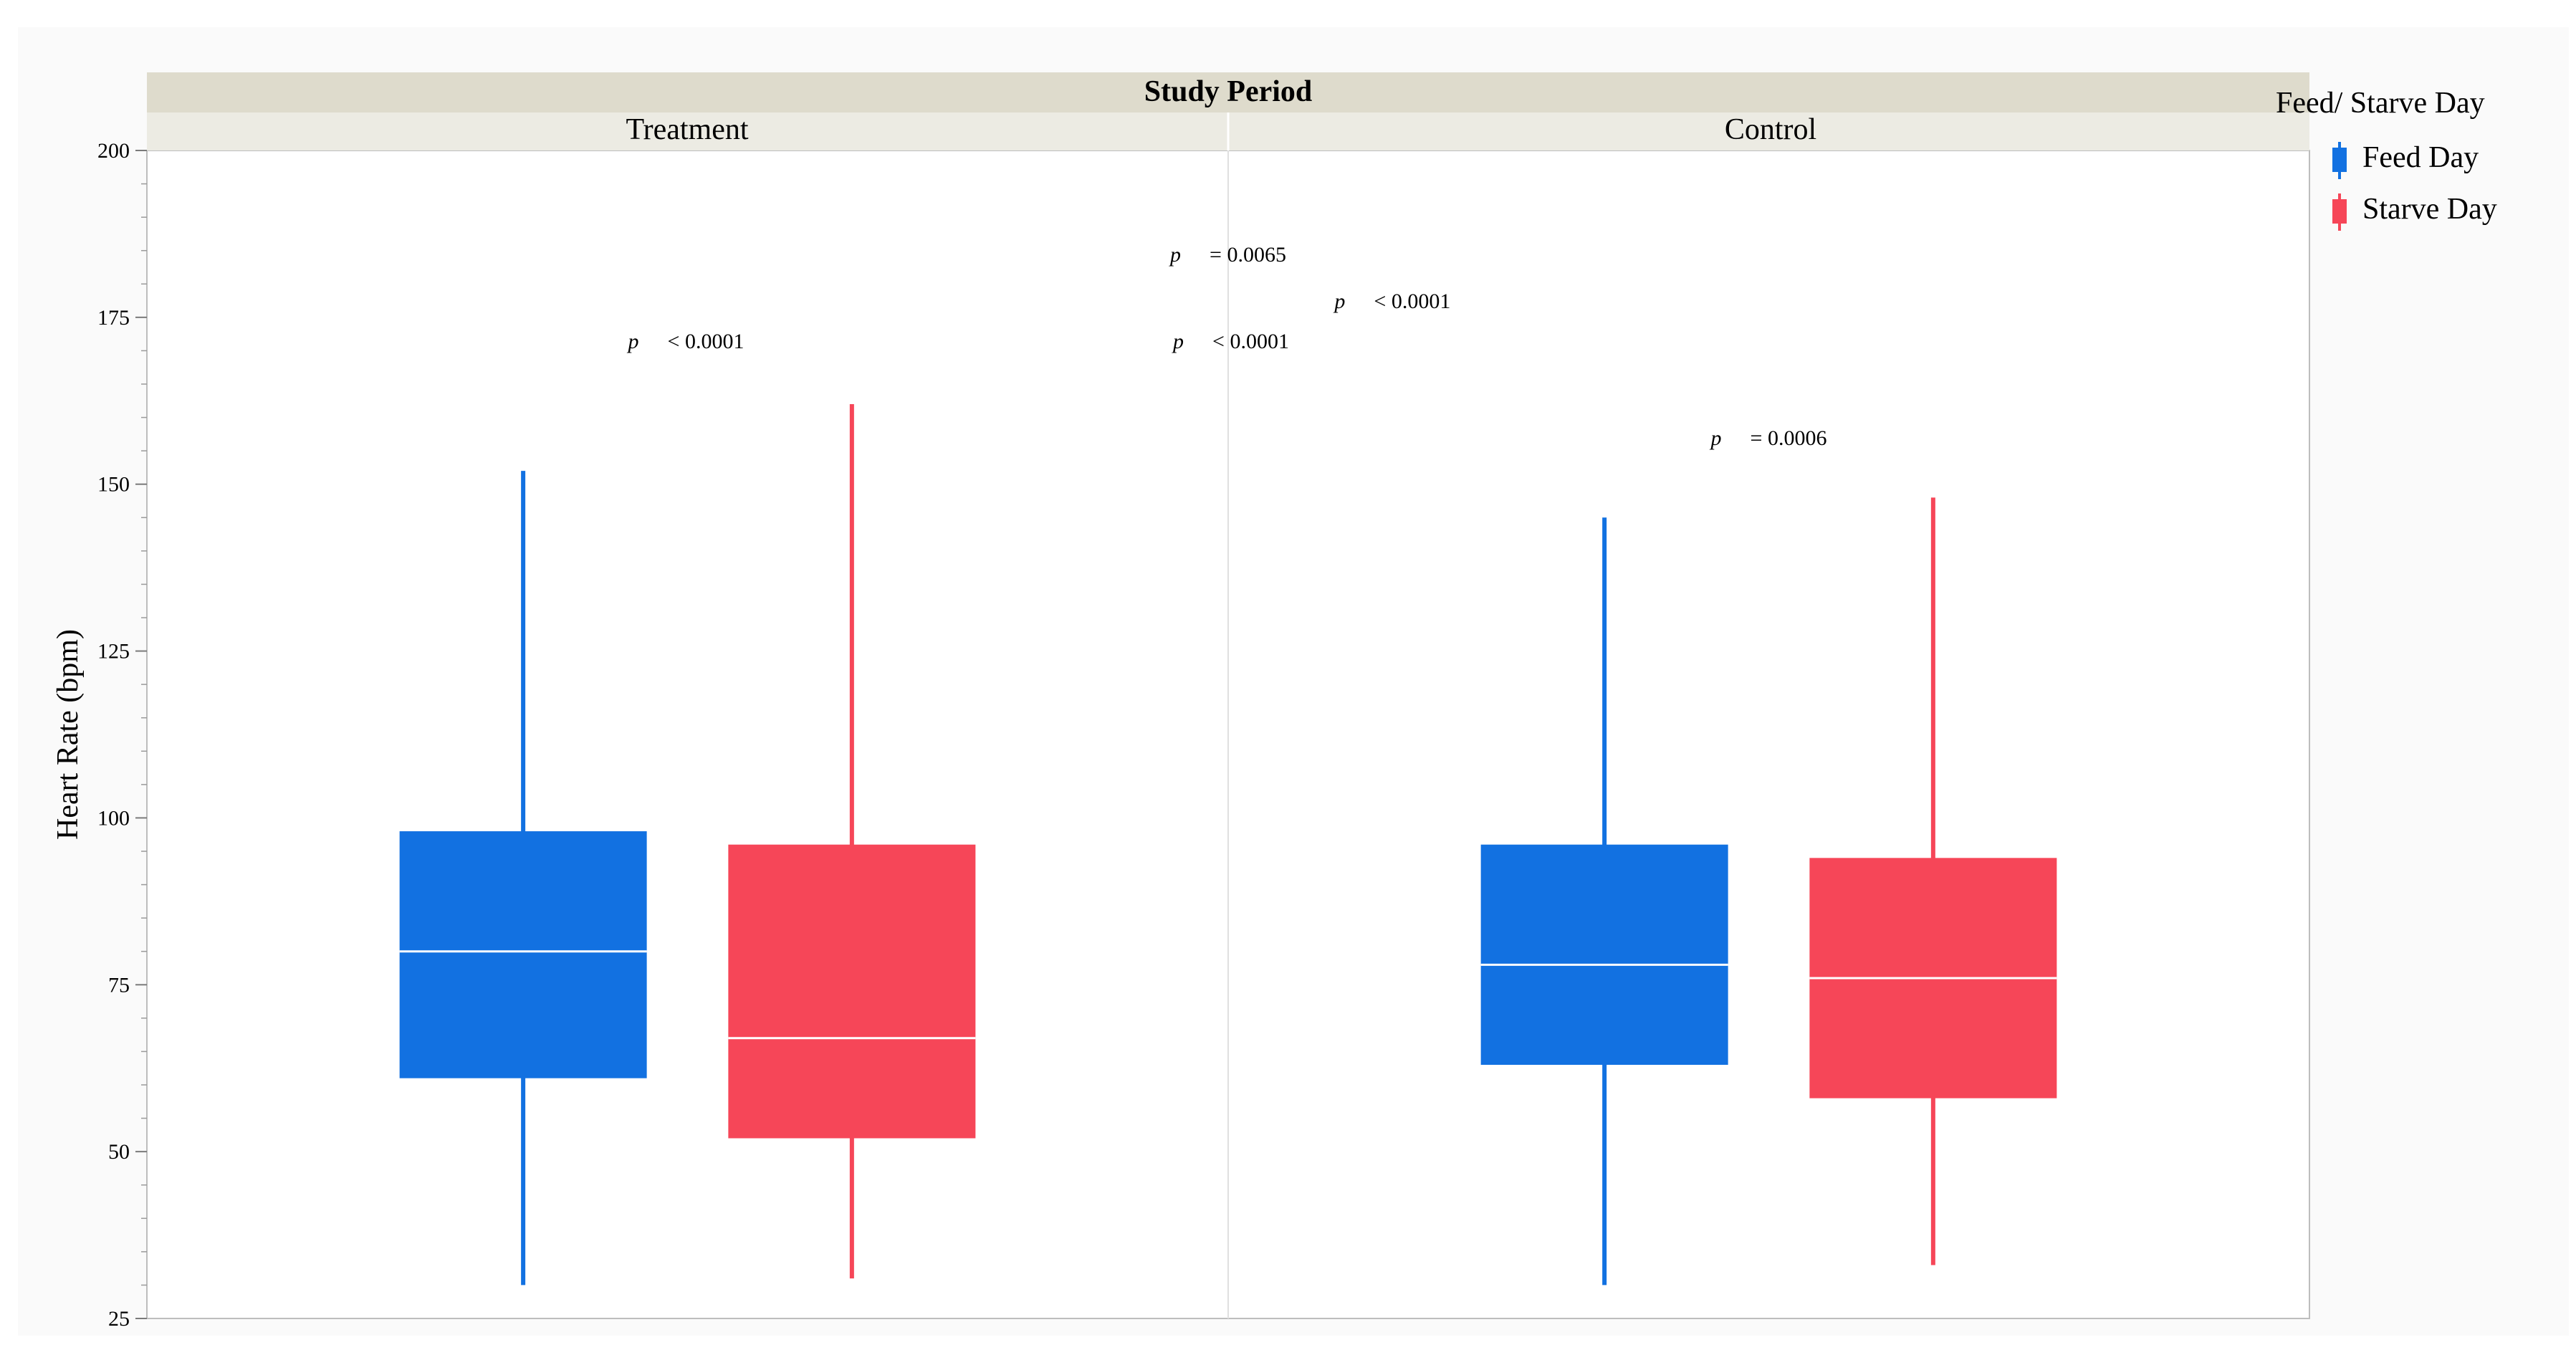 The height and width of the screenshot is (1350, 2576). I want to click on p-value-1: = 0.0065, so click(1248, 255).